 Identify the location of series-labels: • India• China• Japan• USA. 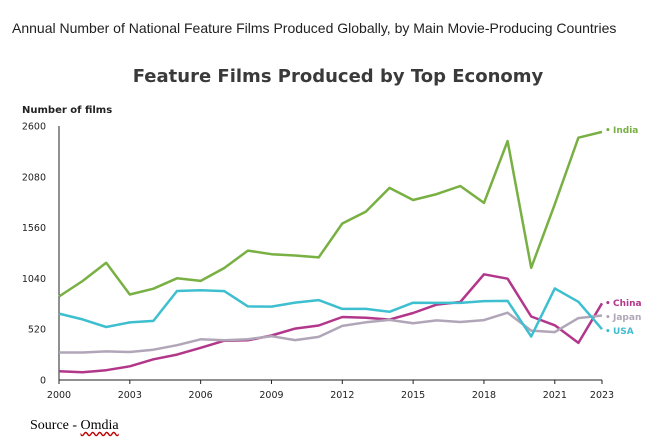
(623, 231).